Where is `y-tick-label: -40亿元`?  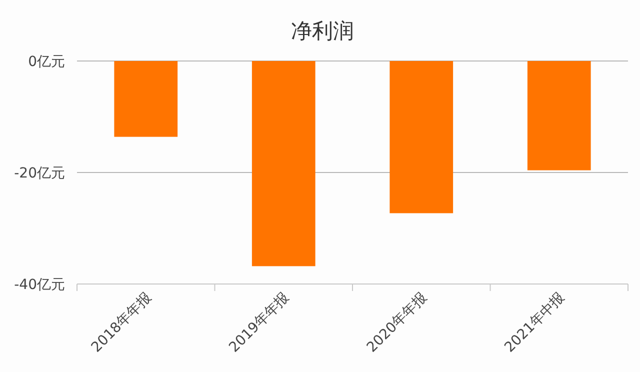 y-tick-label: -40亿元 is located at coordinates (39, 285).